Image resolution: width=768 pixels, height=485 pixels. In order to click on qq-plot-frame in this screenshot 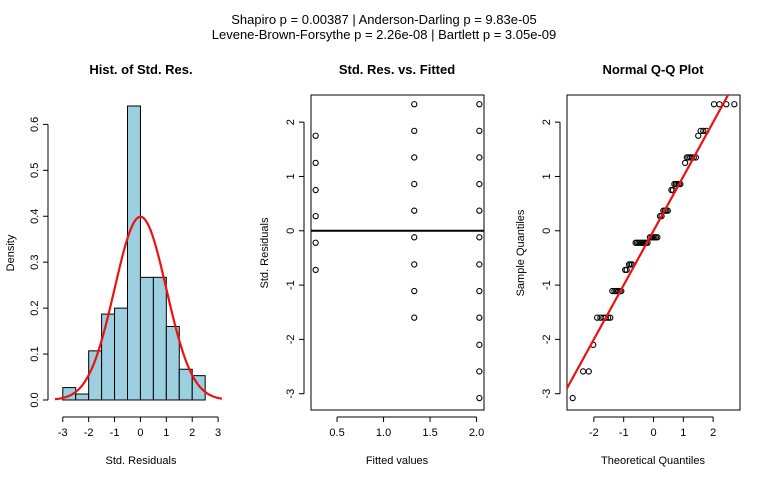, I will do `click(653, 252)`.